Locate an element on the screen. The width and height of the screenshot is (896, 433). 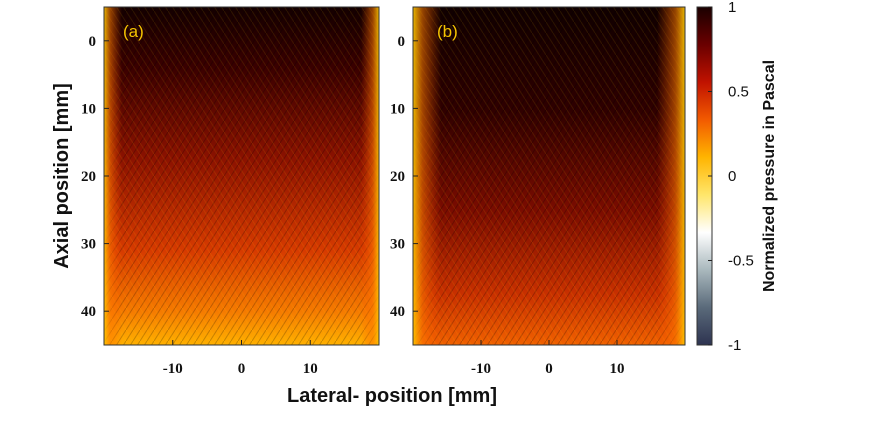
edge-glow-left-a is located at coordinates (113, 176).